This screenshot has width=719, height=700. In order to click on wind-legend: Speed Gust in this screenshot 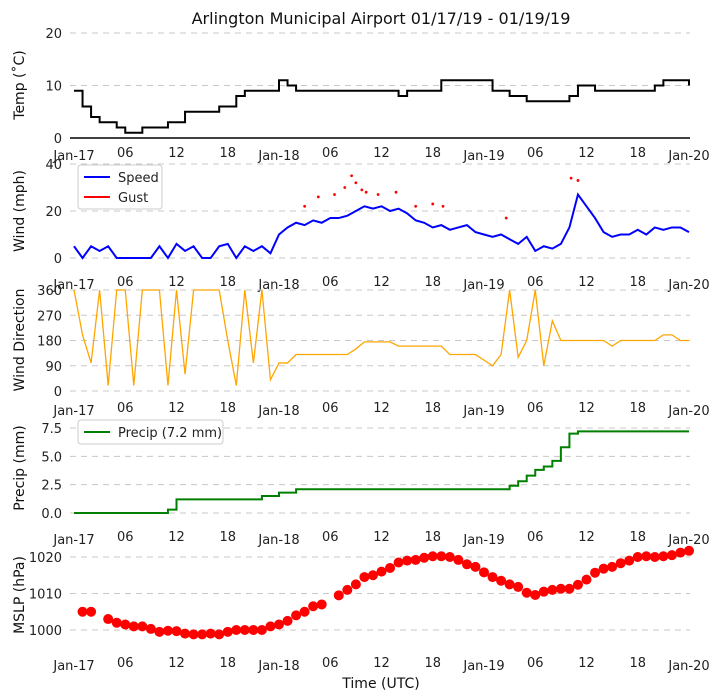, I will do `click(120, 187)`.